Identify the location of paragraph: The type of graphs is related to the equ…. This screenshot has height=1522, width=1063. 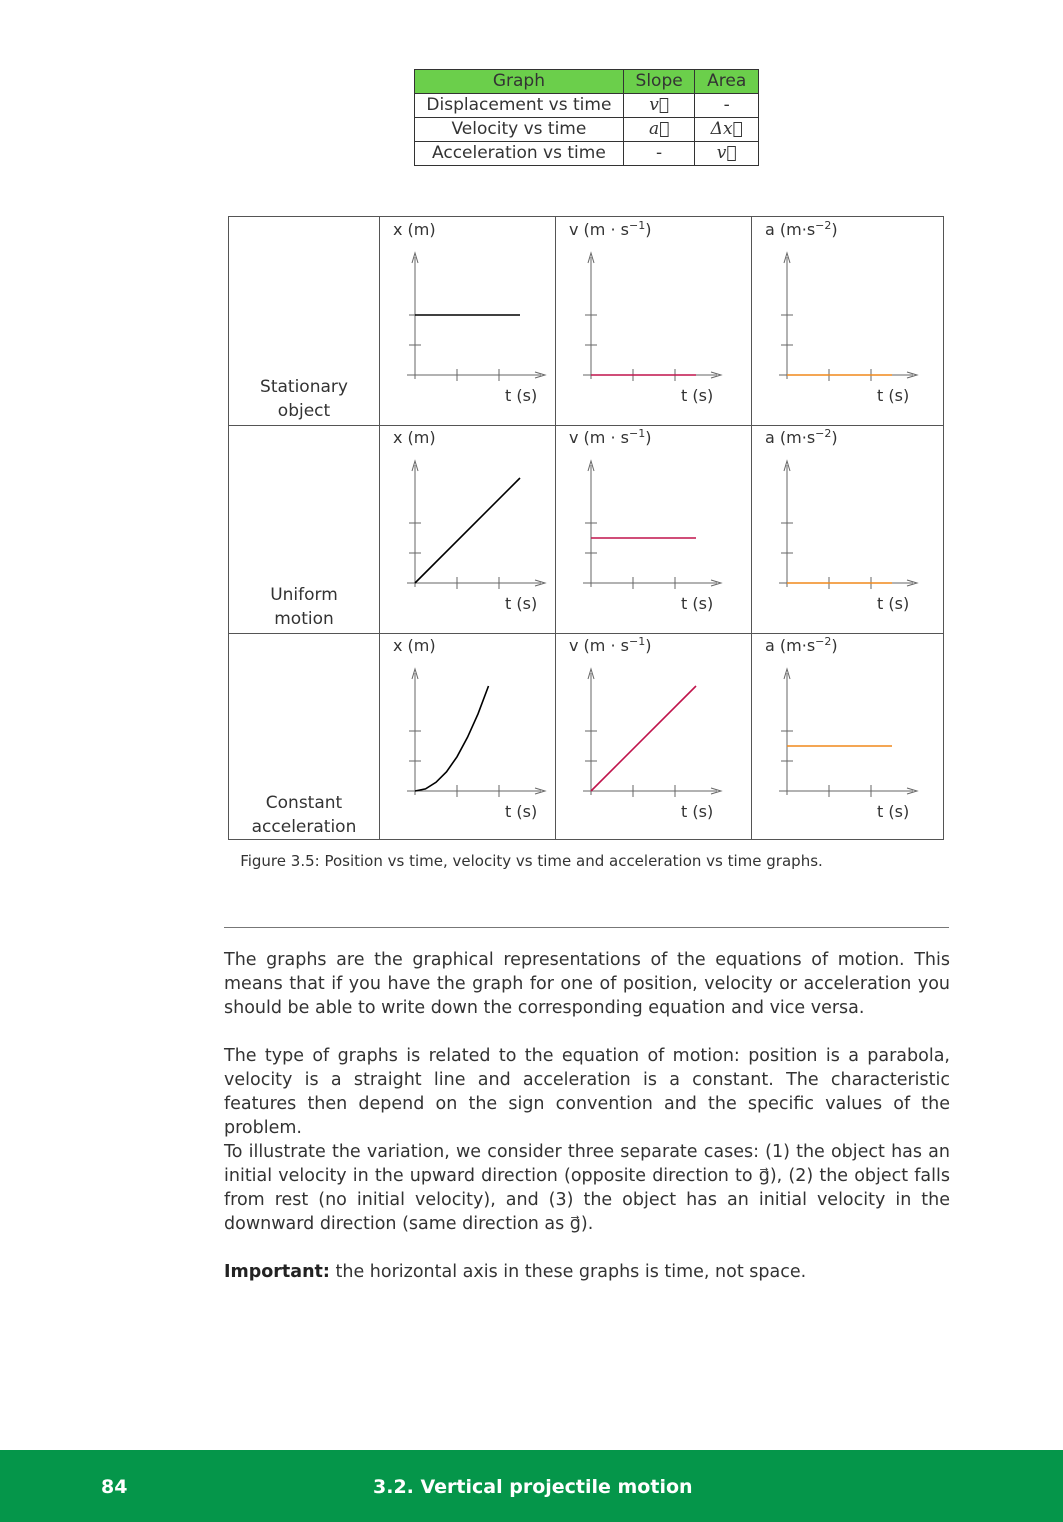
(587, 1092).